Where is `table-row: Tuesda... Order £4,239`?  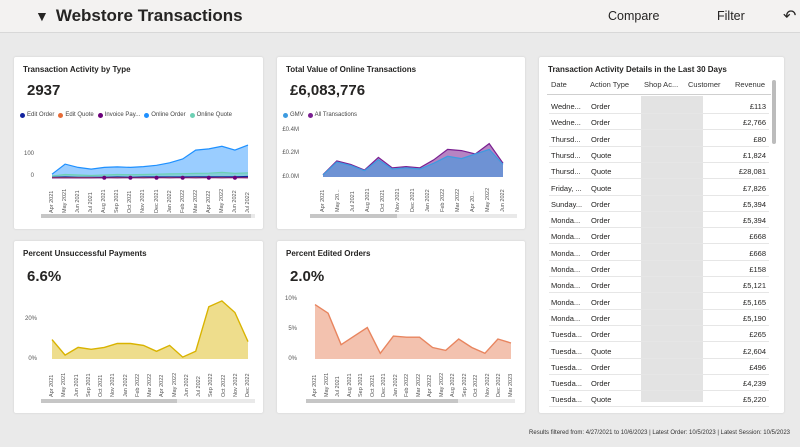
table-row: Tuesda... Order £4,239 is located at coordinates (659, 383).